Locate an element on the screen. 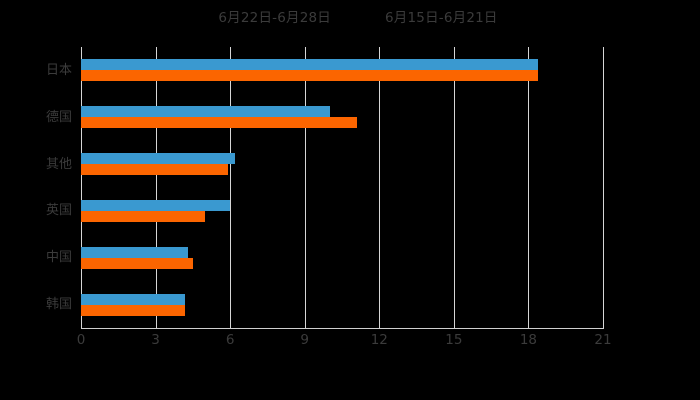  legend-label-series-1: 6月15日-6月21日 is located at coordinates (441, 18).